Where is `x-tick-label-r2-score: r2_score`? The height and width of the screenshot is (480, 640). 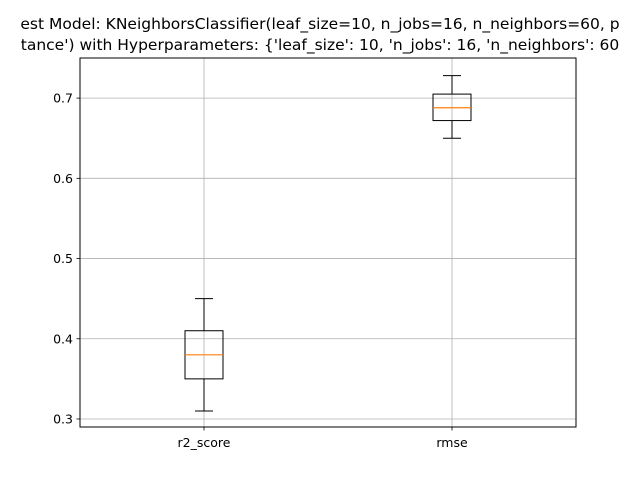
x-tick-label-r2-score: r2_score is located at coordinates (204, 442).